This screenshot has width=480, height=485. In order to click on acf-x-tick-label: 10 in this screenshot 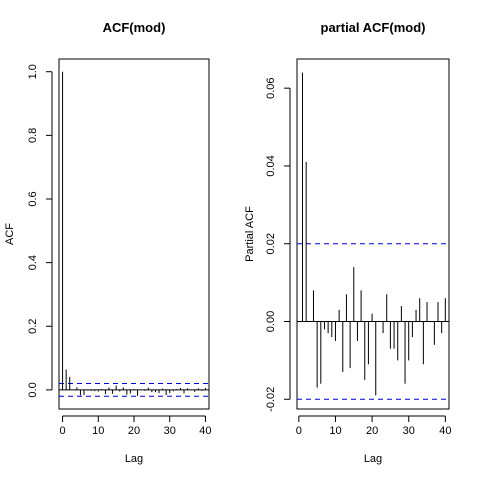, I will do `click(98, 431)`.